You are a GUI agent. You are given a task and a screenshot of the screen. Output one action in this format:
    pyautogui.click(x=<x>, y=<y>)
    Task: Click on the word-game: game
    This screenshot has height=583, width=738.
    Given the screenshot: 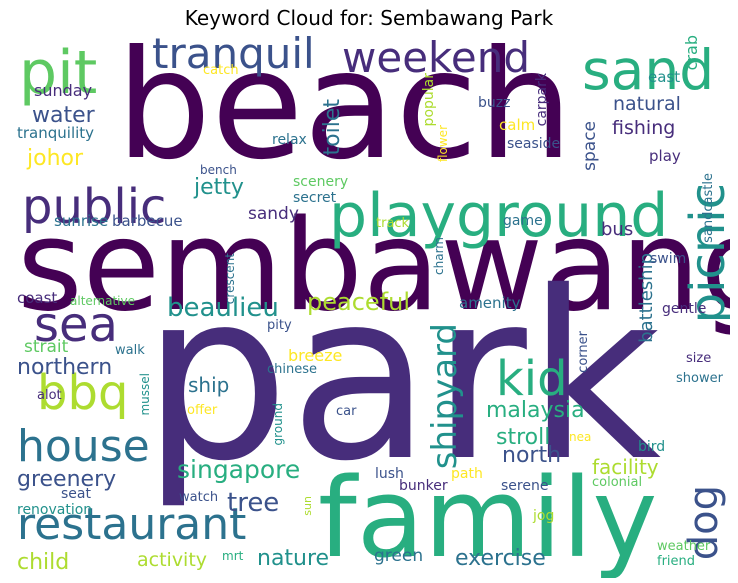 What is the action you would take?
    pyautogui.click(x=523, y=221)
    